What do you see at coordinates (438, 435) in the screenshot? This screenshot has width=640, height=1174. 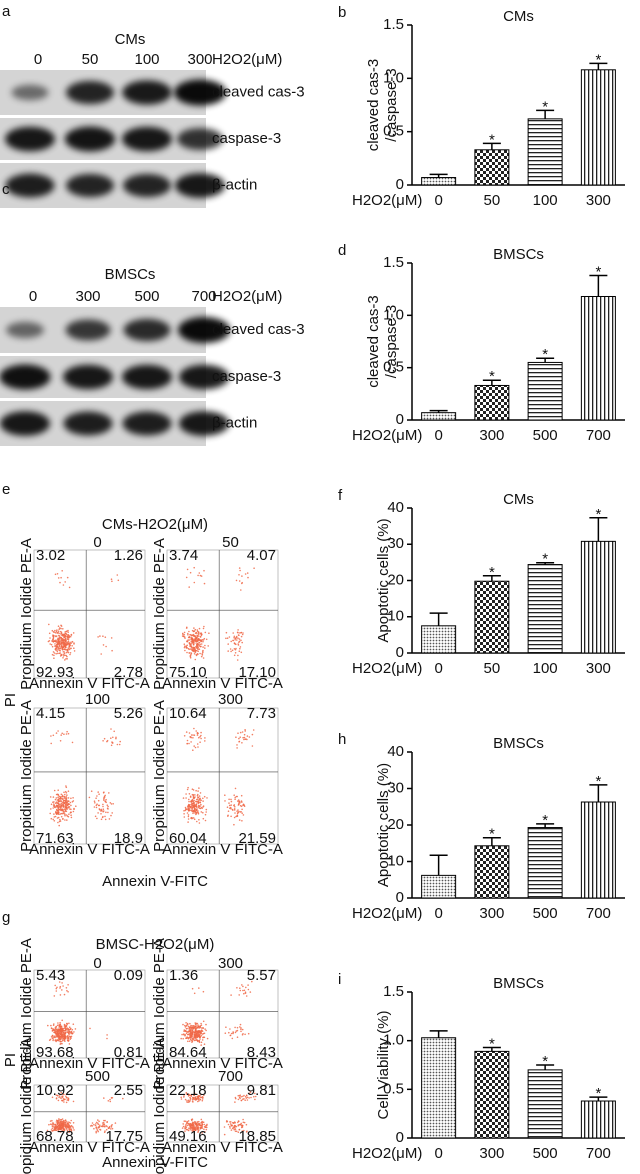 I see `x-tick-label: 0` at bounding box center [438, 435].